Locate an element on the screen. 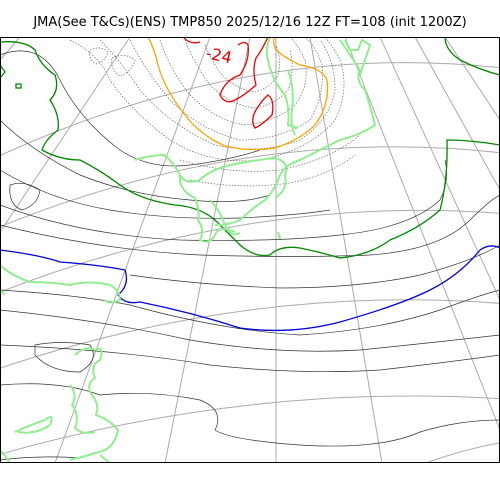 The width and height of the screenshot is (500, 500). isotherm-label: -24 is located at coordinates (219, 55).